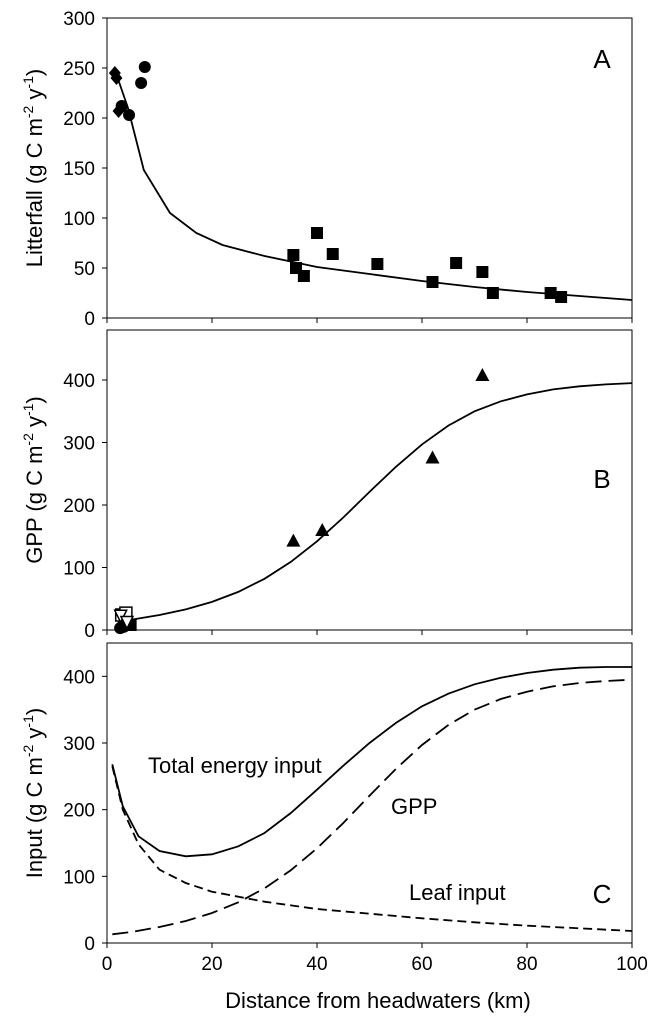  Describe the element at coordinates (421, 964) in the screenshot. I see `x-tick-label: 60` at that location.